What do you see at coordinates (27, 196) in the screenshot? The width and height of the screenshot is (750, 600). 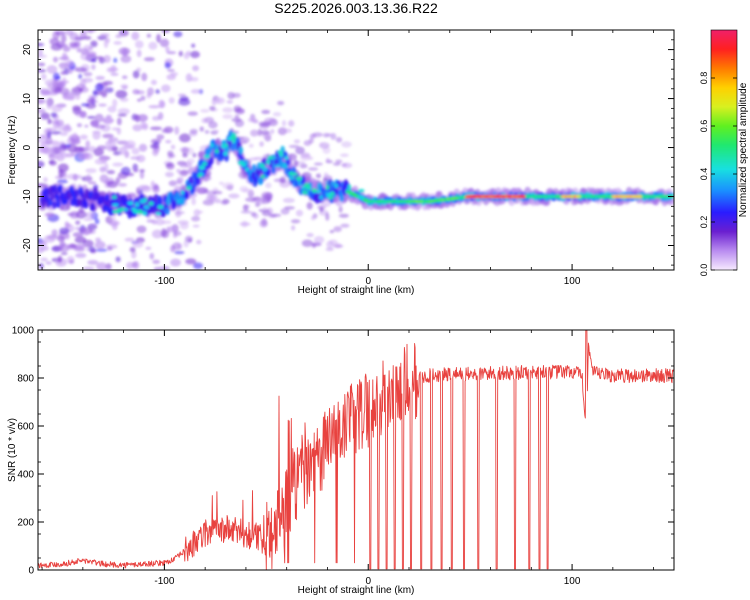 I see `spectrogram-ytick-label: -10` at bounding box center [27, 196].